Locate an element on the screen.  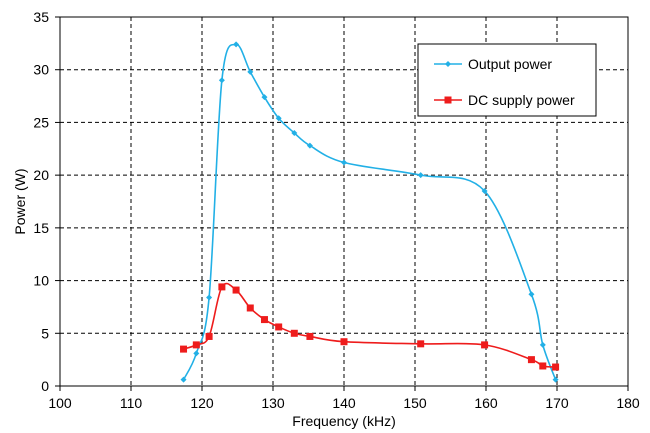
series-dc-supply-power is located at coordinates (370, 326).